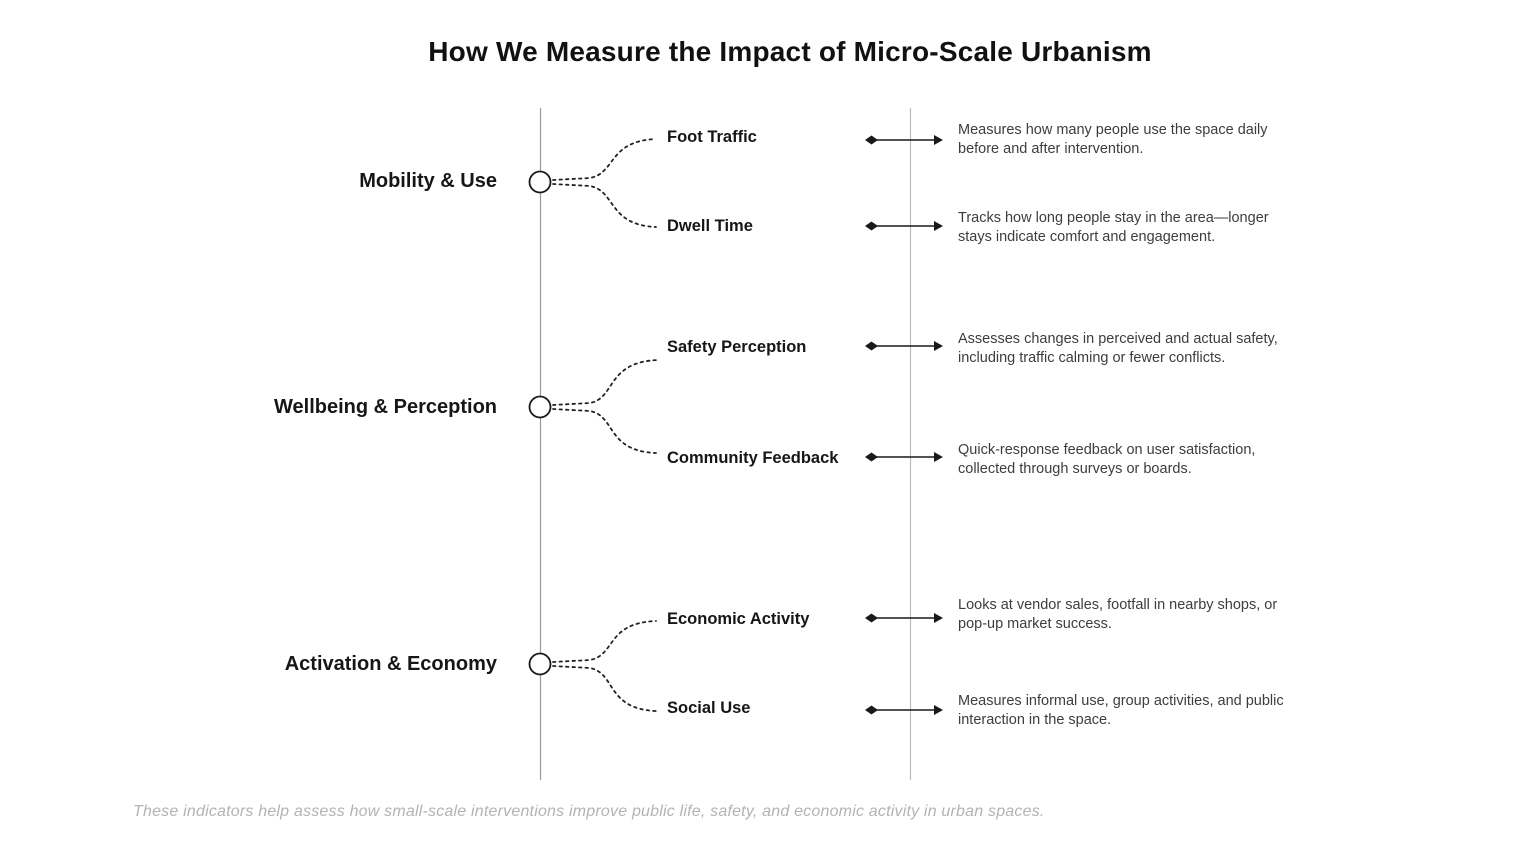 The width and height of the screenshot is (1536, 864). What do you see at coordinates (710, 226) in the screenshot?
I see `indicator-label-dwell-time: Dwell Time` at bounding box center [710, 226].